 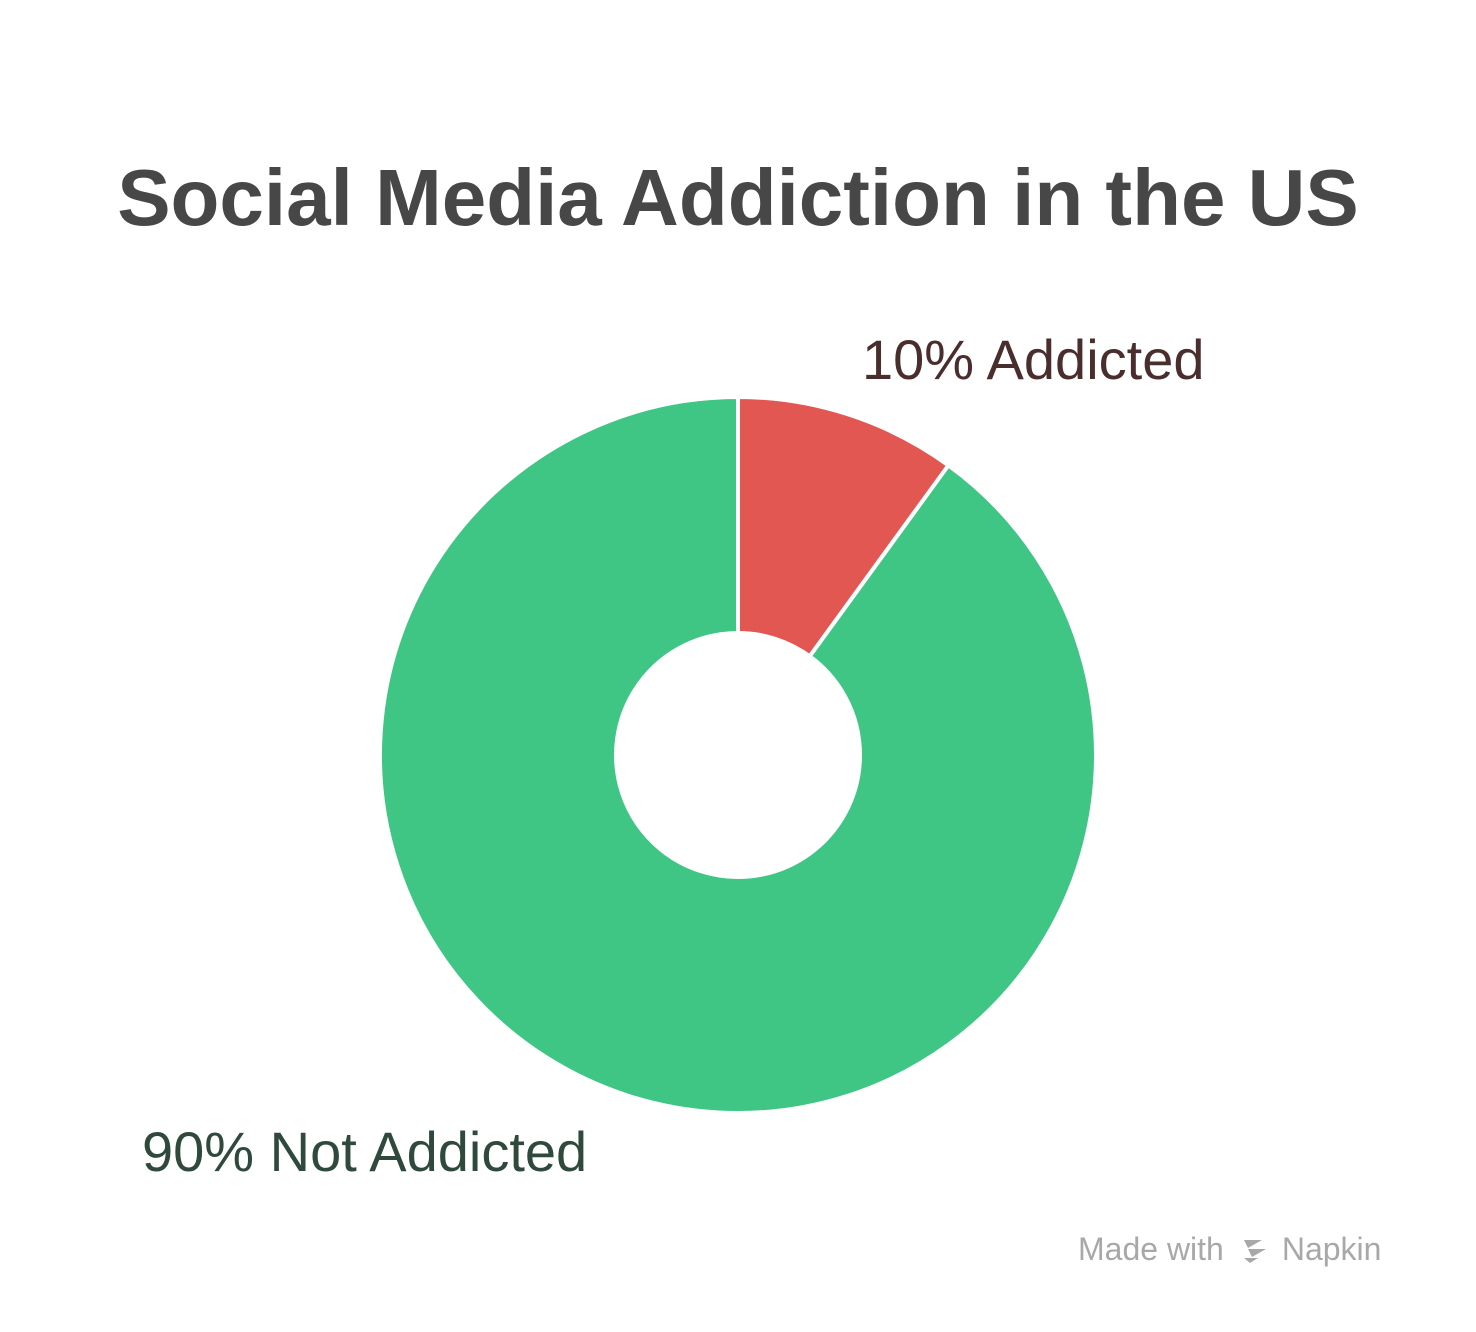 What do you see at coordinates (843, 527) in the screenshot?
I see `slice-10-addicted` at bounding box center [843, 527].